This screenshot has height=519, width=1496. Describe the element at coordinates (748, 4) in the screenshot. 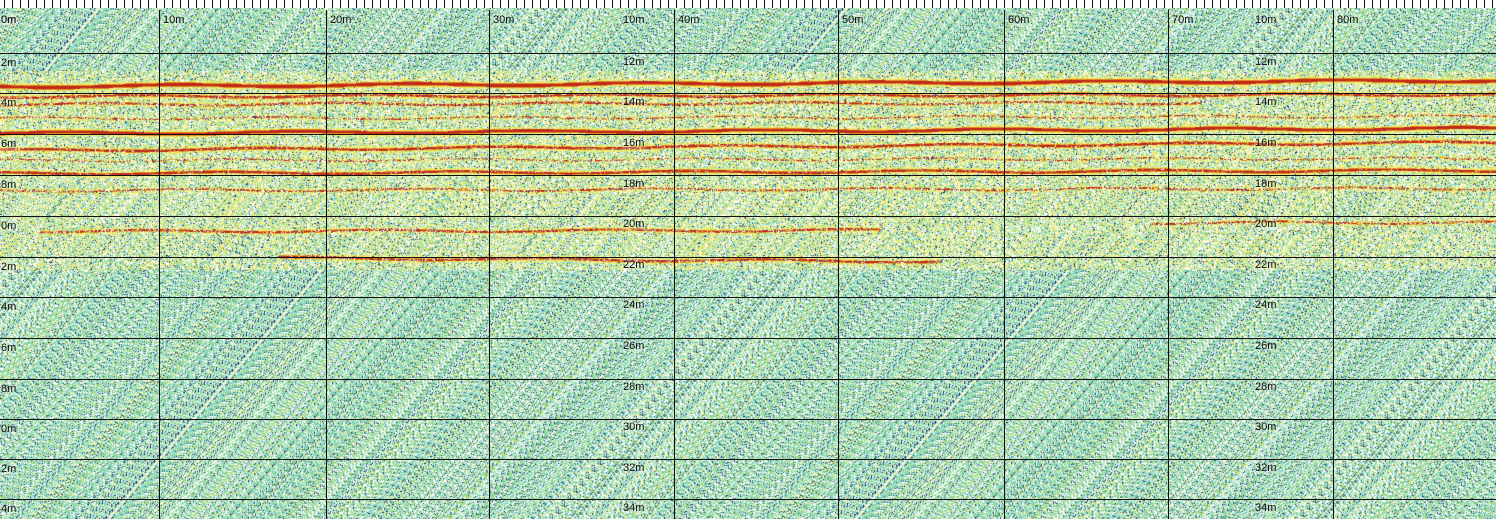

I see `distance-tick-strip` at that location.